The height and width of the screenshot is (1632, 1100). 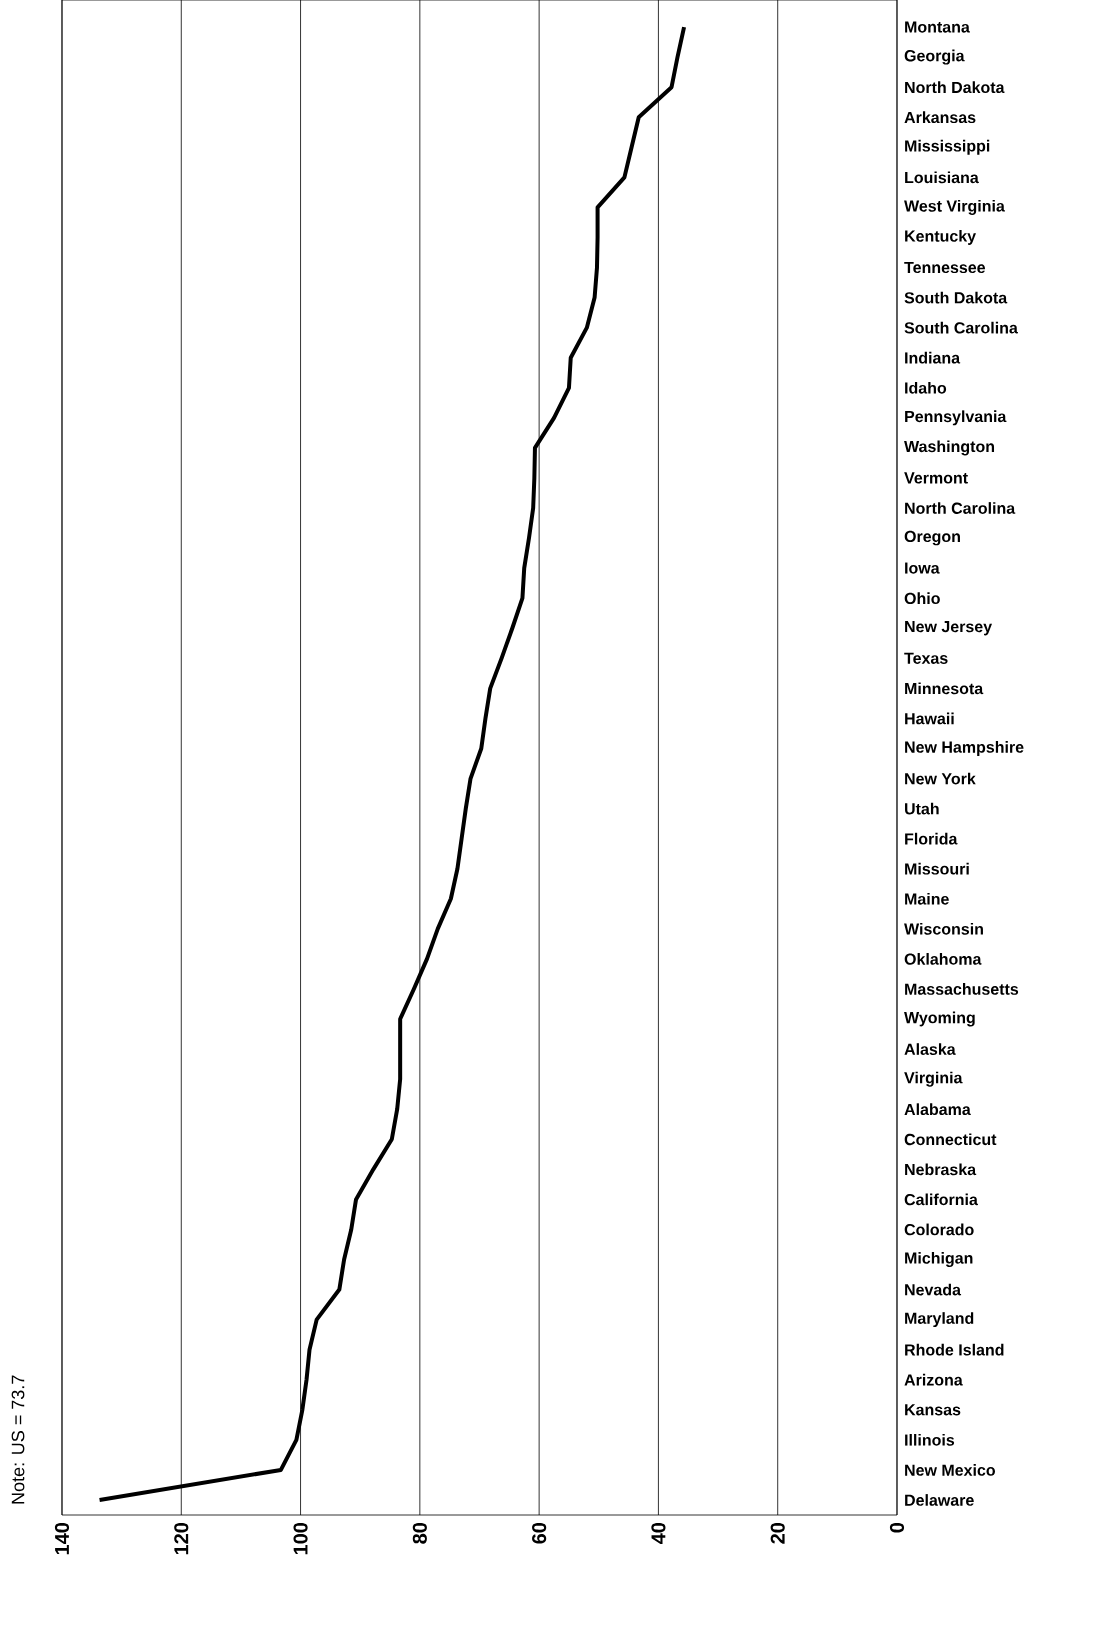 What do you see at coordinates (955, 87) in the screenshot?
I see `y-tick-label: North Dakota` at bounding box center [955, 87].